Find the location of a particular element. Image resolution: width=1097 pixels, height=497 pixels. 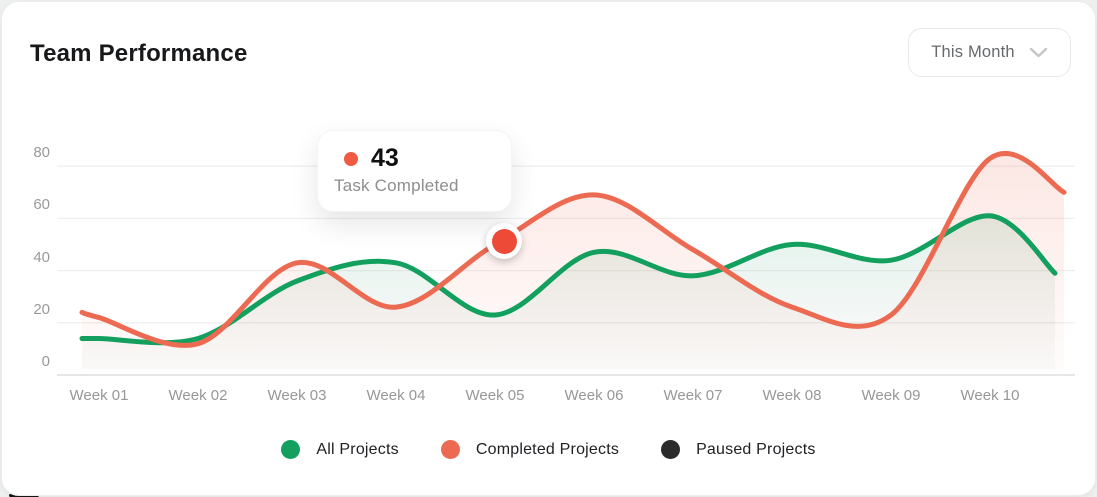

y-axis-label: 20 is located at coordinates (41, 309).